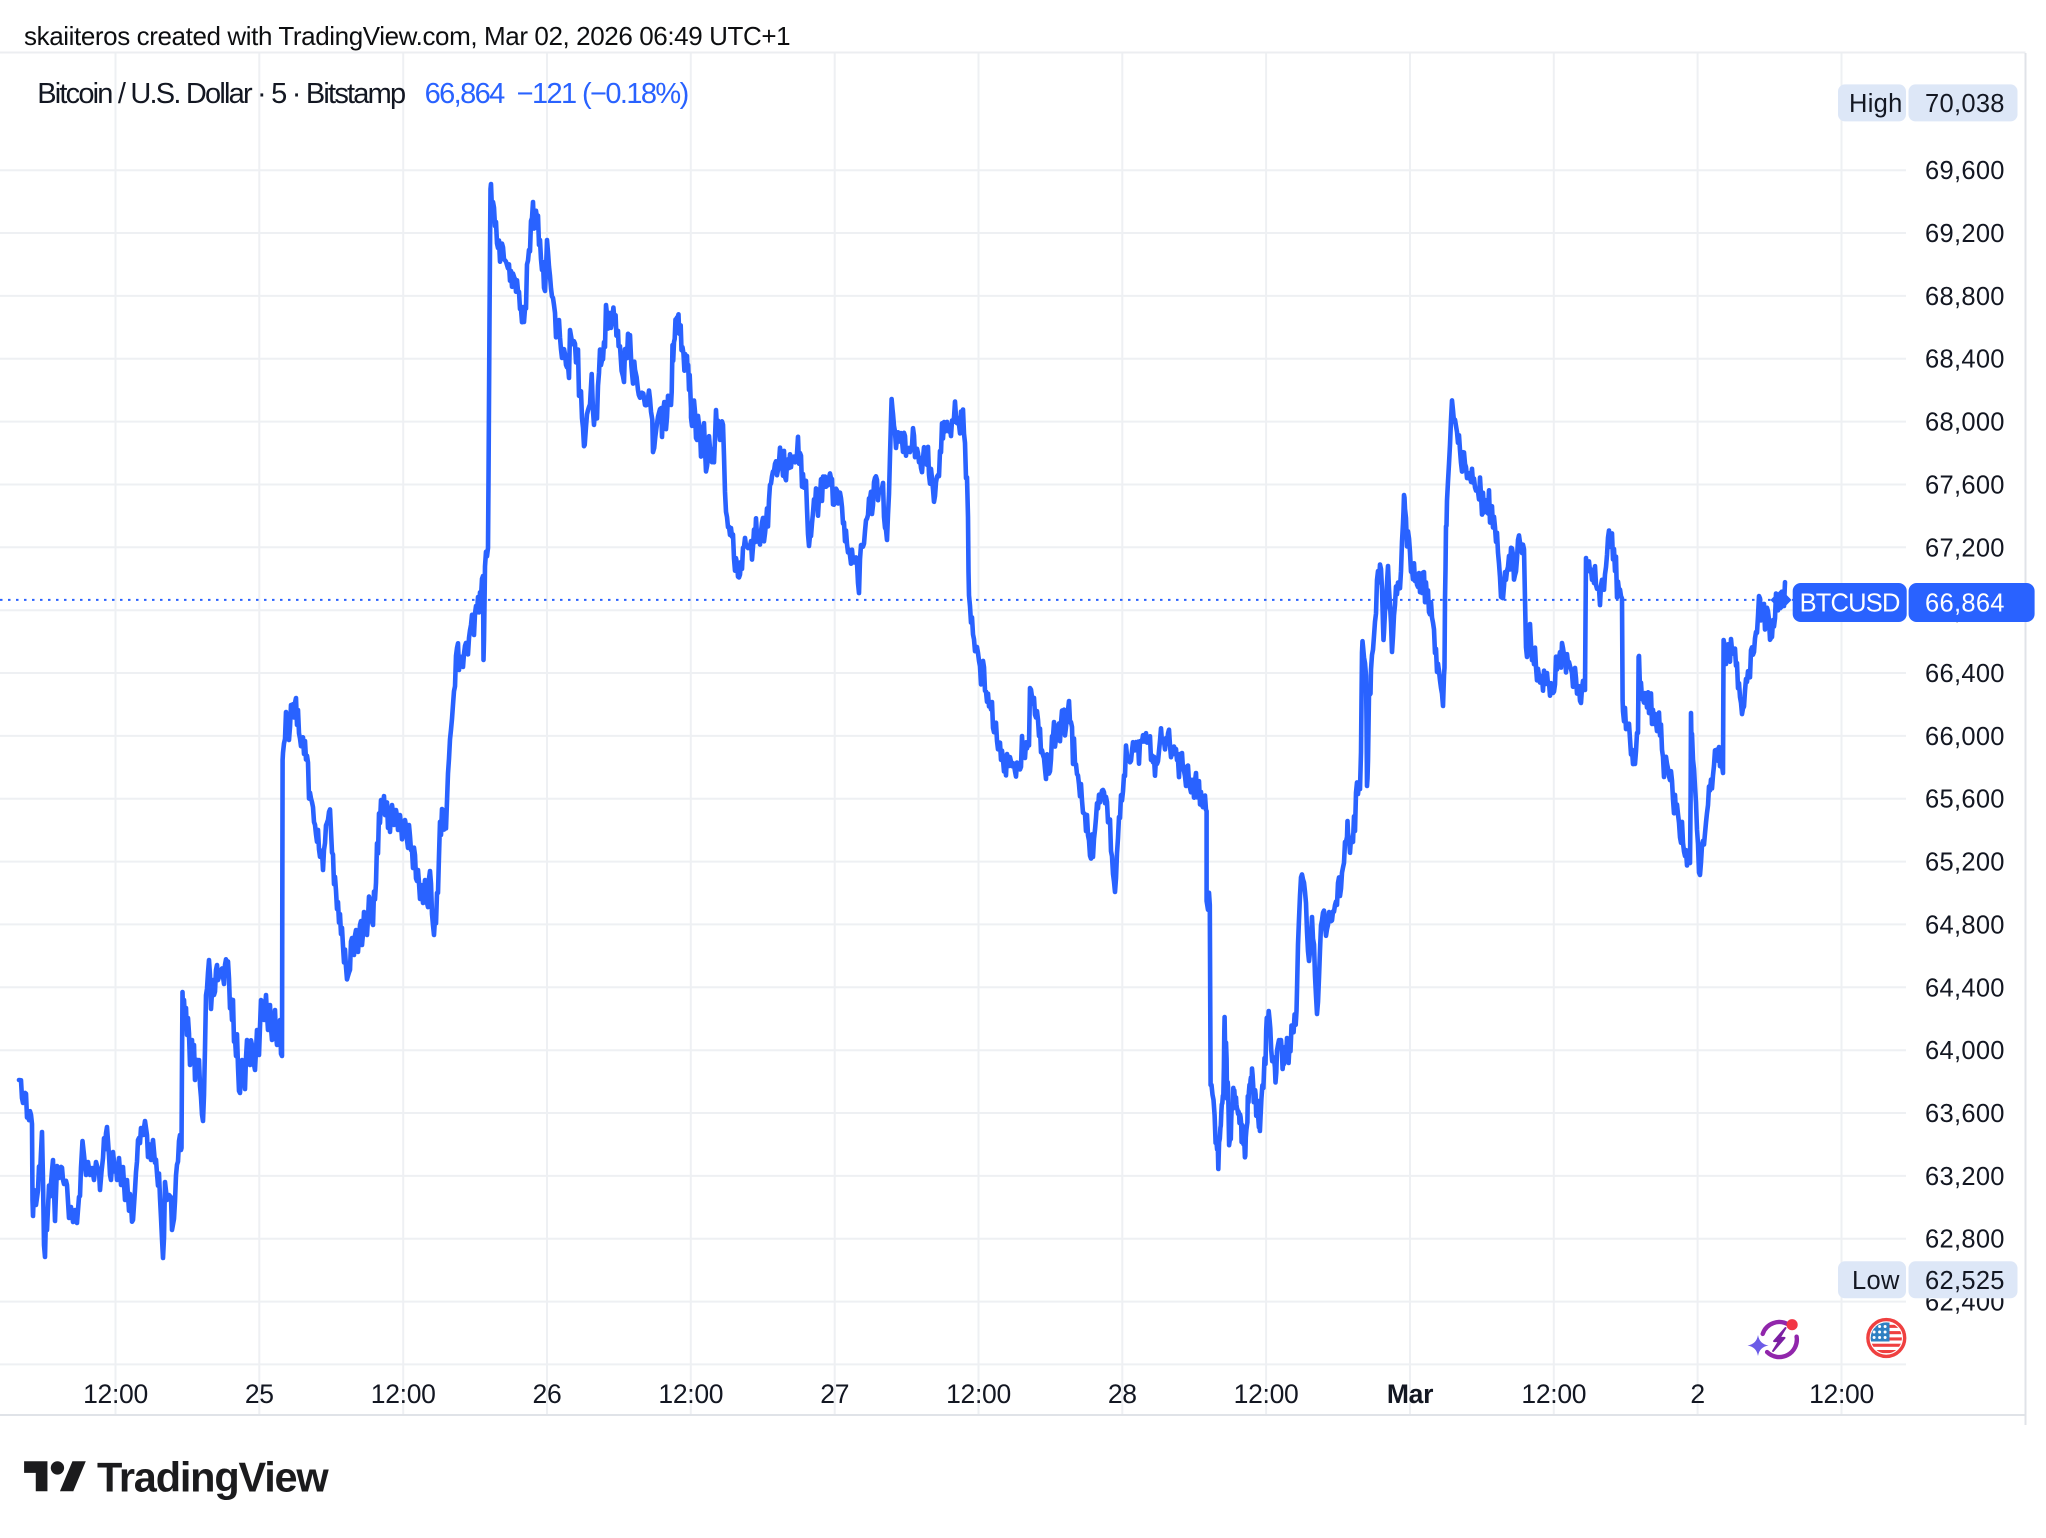 This screenshot has height=1538, width=2046. Describe the element at coordinates (547, 1394) in the screenshot. I see `svg-text: 26` at that location.